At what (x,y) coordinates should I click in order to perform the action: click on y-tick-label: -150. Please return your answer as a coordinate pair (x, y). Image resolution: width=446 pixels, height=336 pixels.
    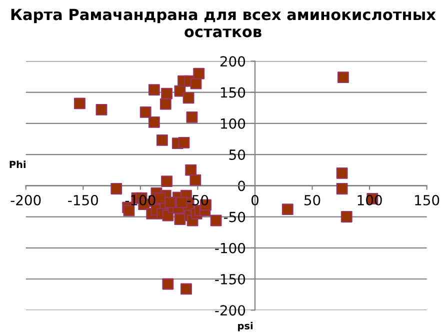
    Looking at the image, I should click on (230, 279).